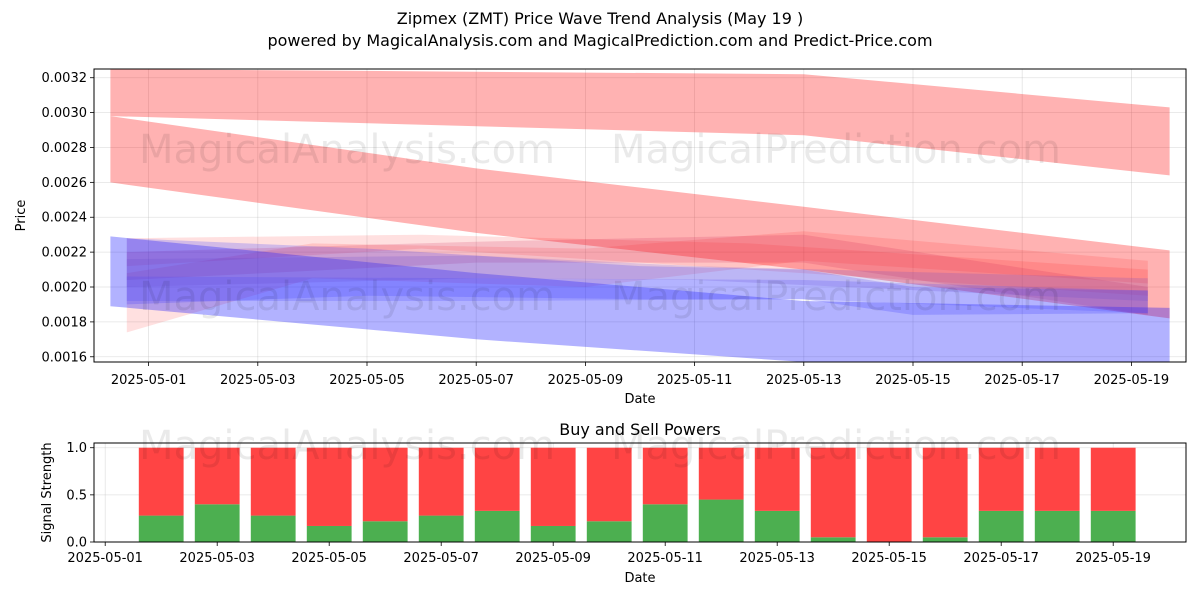 Image resolution: width=1200 pixels, height=600 pixels. Describe the element at coordinates (65, 78) in the screenshot. I see `y-tick-label: 0.0032` at that location.